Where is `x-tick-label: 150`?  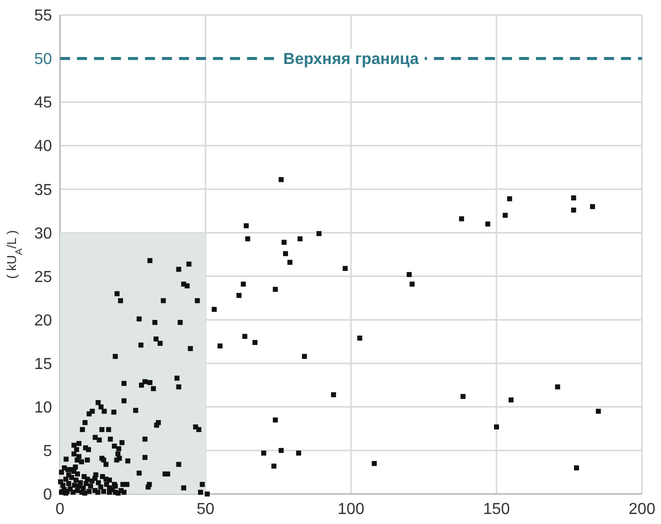
x-tick-label: 150 is located at coordinates (496, 509).